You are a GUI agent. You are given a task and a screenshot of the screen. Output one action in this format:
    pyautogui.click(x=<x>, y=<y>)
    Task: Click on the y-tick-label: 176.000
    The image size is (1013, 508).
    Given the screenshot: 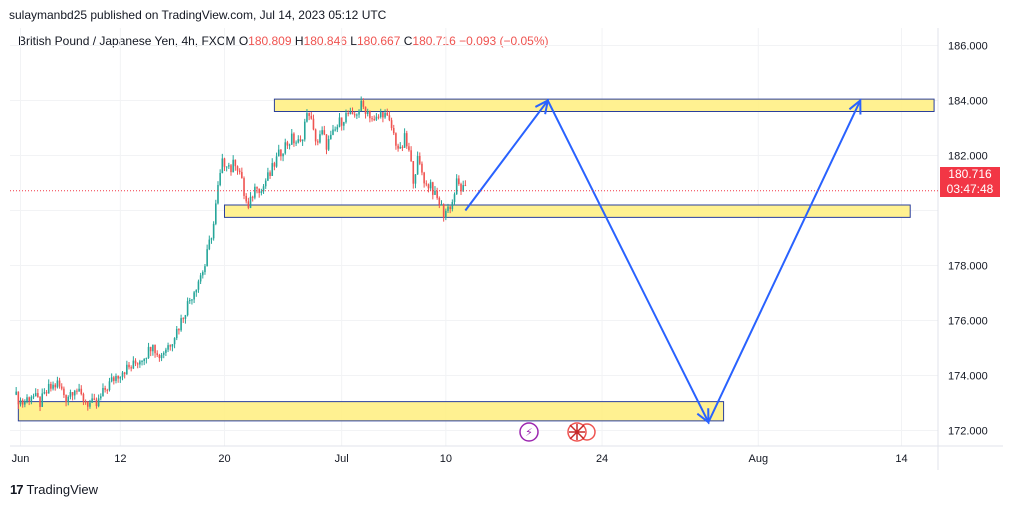 What is the action you would take?
    pyautogui.click(x=968, y=322)
    